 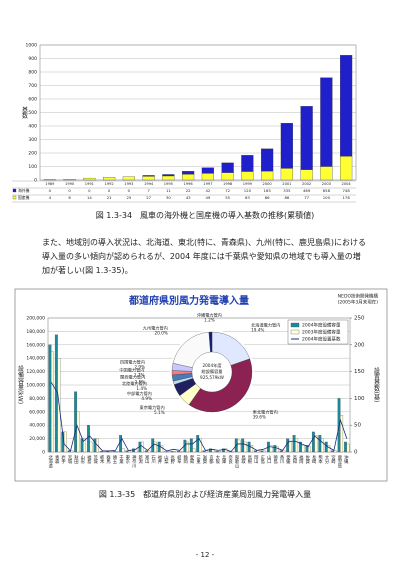 I want to click on x-tick-label: 1998, so click(x=228, y=184).